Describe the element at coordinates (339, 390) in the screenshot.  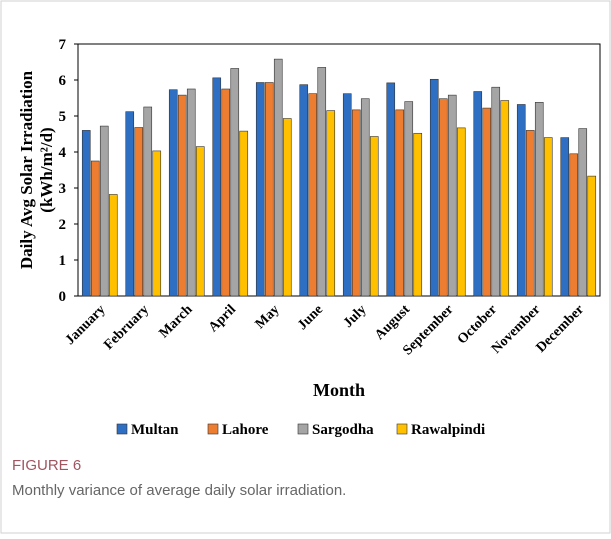
I see `x-axis-label: Month` at that location.